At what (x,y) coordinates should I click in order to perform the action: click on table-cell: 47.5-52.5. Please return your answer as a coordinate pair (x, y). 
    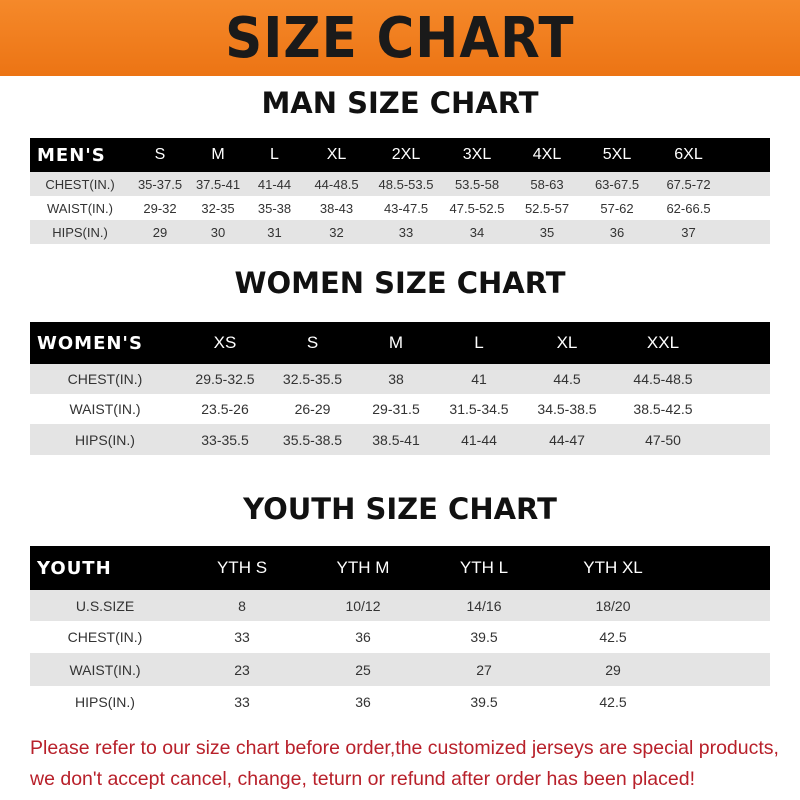
    Looking at the image, I should click on (477, 208).